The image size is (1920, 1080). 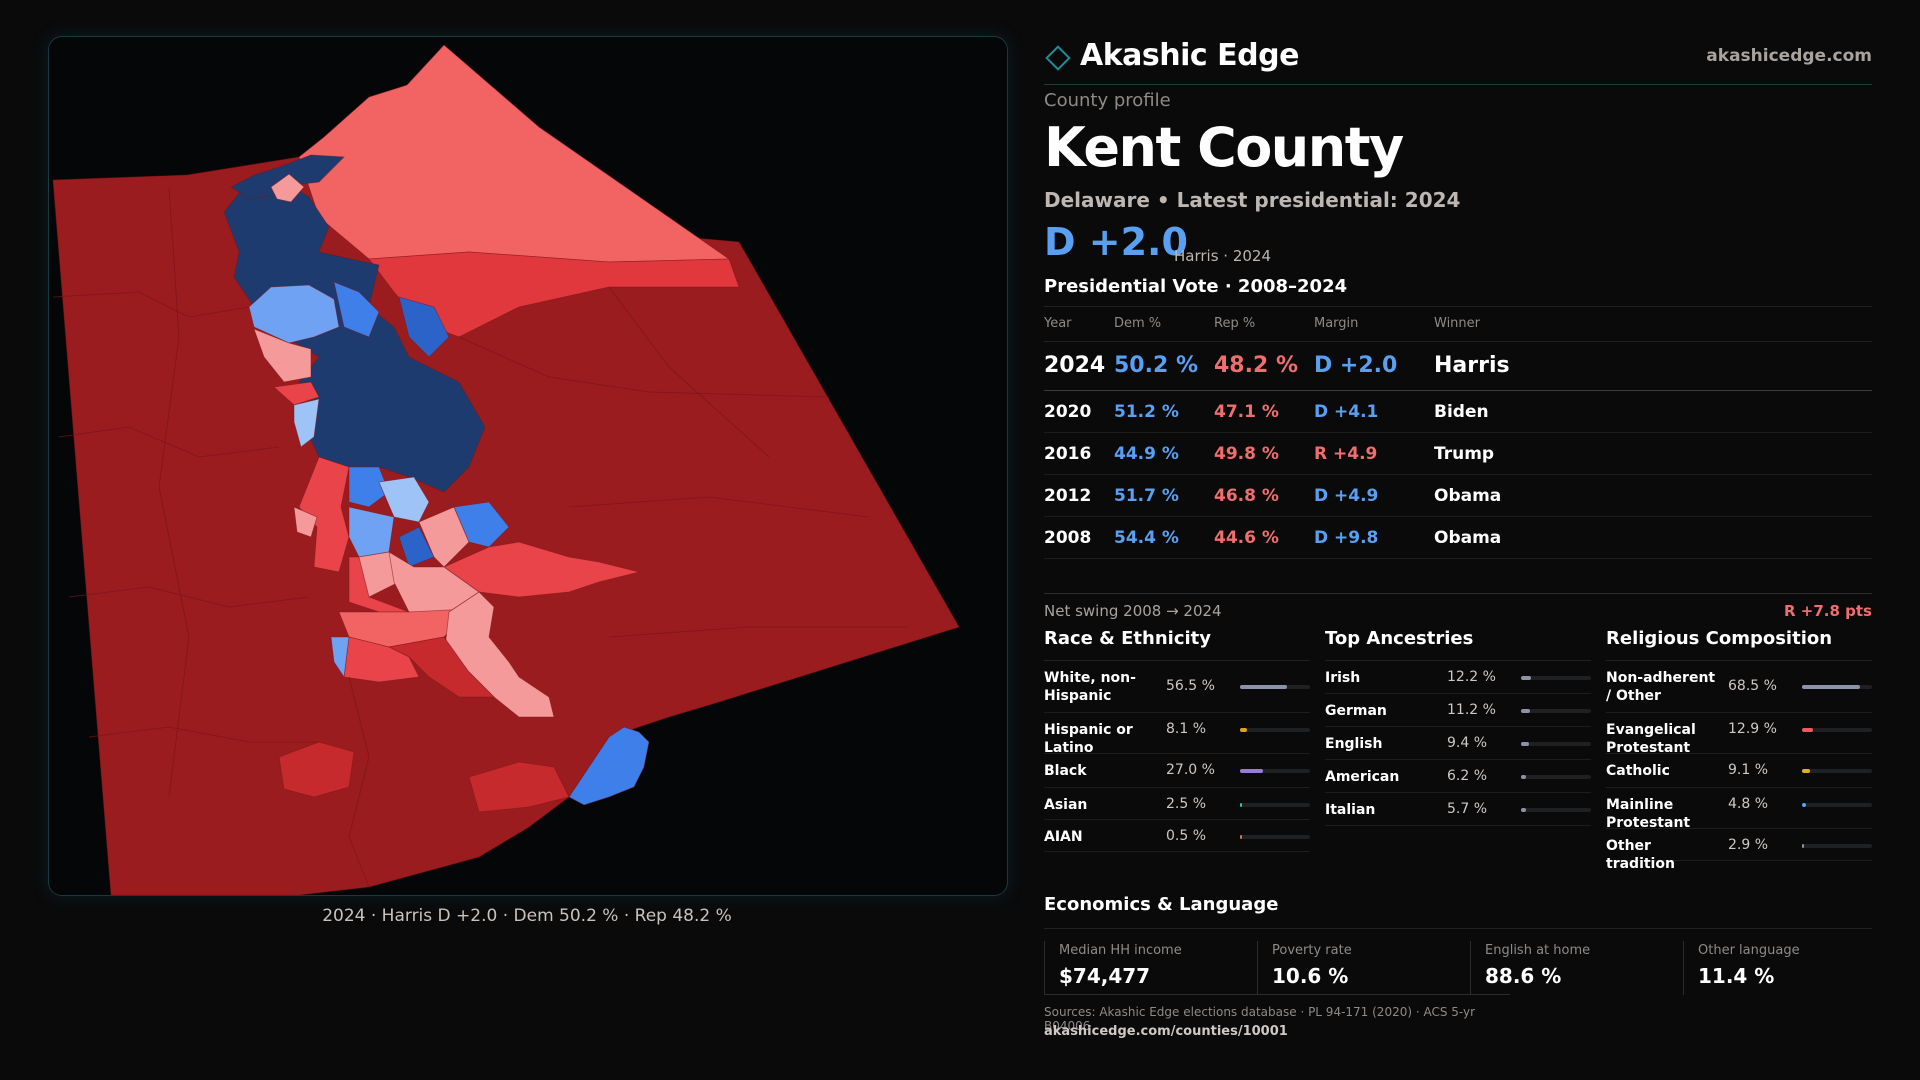 I want to click on county-page-link: akashicedge.com/counties/10001, so click(x=1166, y=1031).